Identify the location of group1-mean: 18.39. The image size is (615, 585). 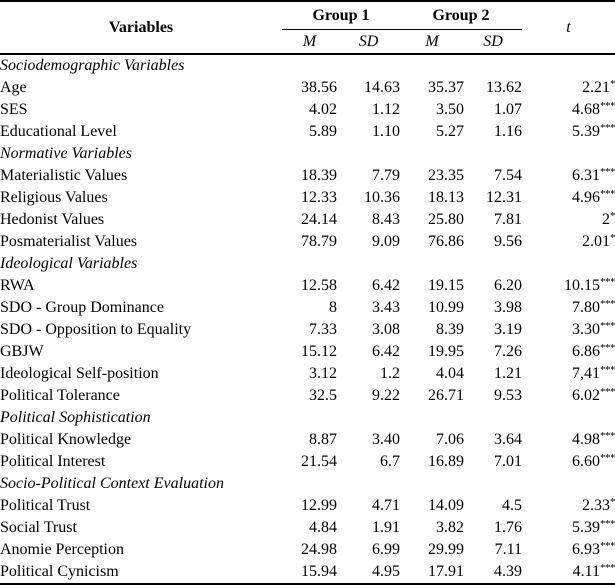
(319, 175).